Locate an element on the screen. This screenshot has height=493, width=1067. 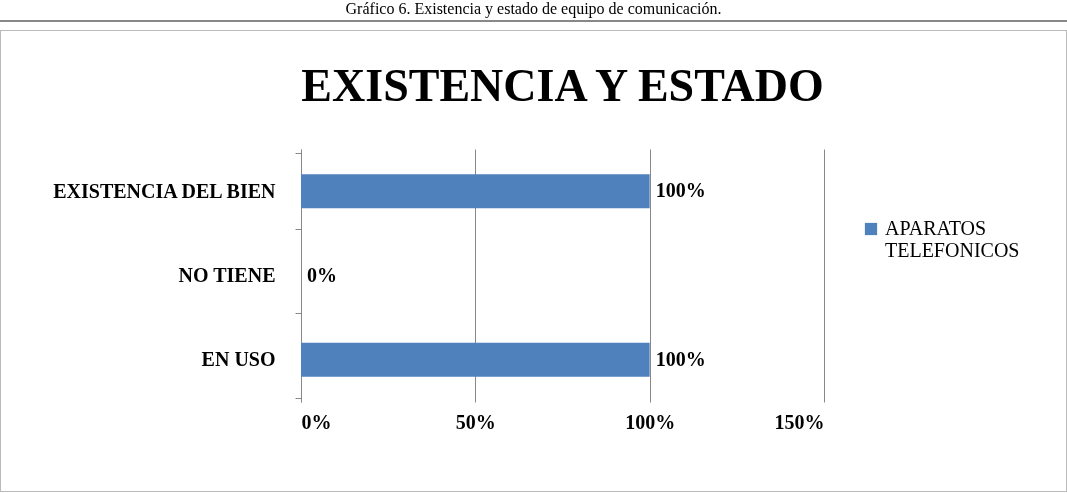
y-tick-label: EXISTENCIA DEL BIEN is located at coordinates (165, 190).